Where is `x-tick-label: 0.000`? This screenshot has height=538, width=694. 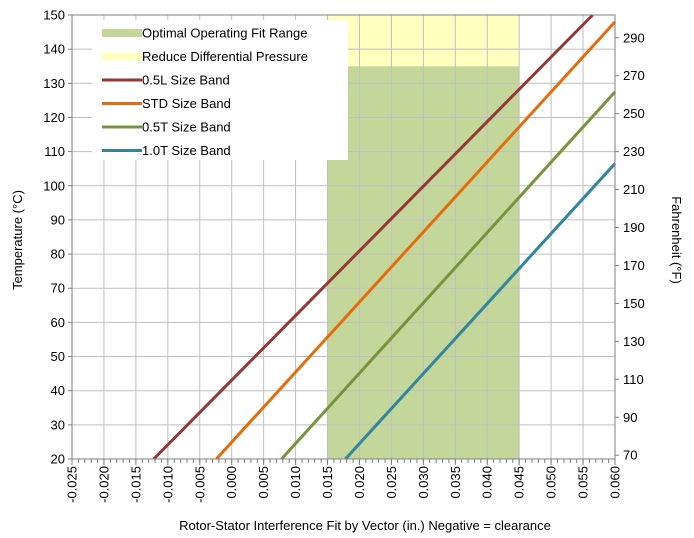 x-tick-label: 0.000 is located at coordinates (231, 482).